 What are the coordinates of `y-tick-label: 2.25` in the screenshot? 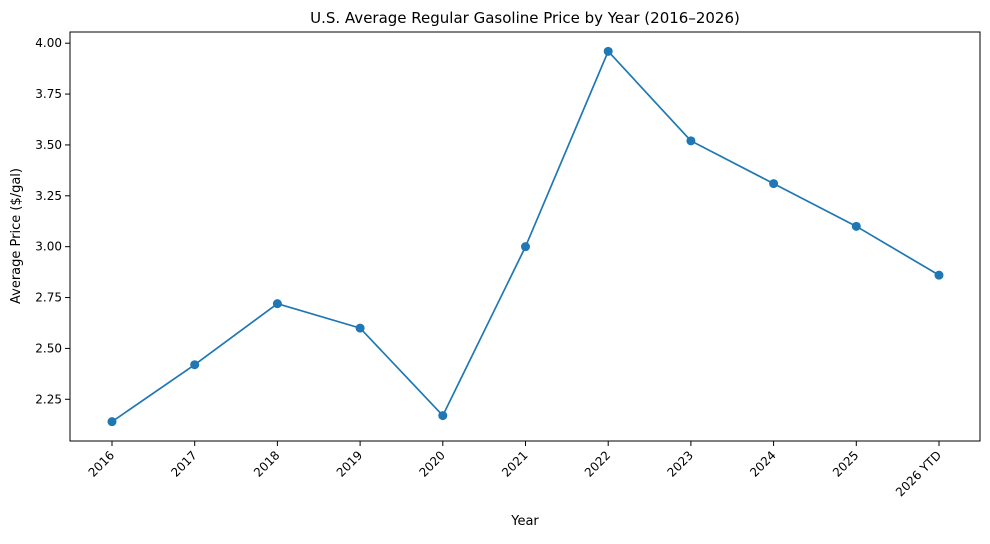 It's located at (48, 399).